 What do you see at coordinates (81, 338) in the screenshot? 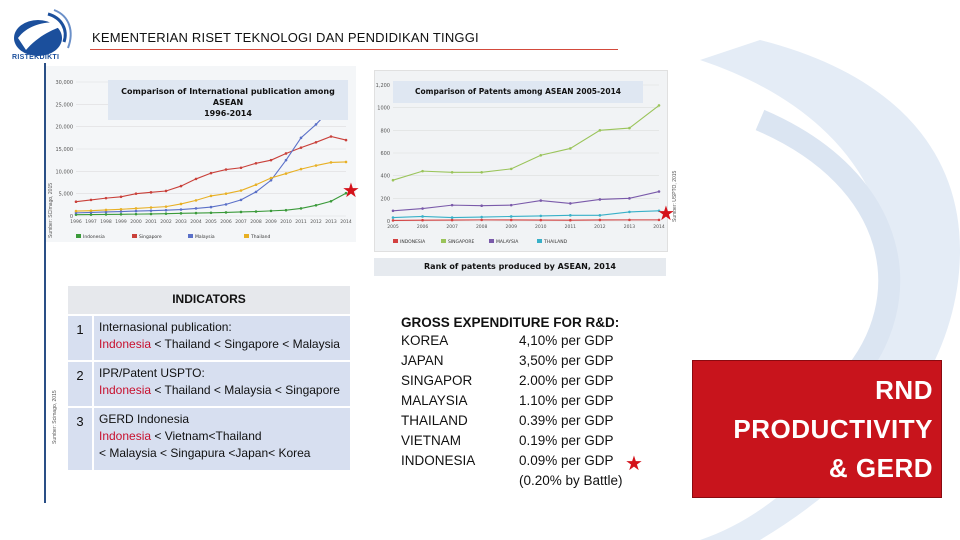
I see `indicator-number: 1` at bounding box center [81, 338].